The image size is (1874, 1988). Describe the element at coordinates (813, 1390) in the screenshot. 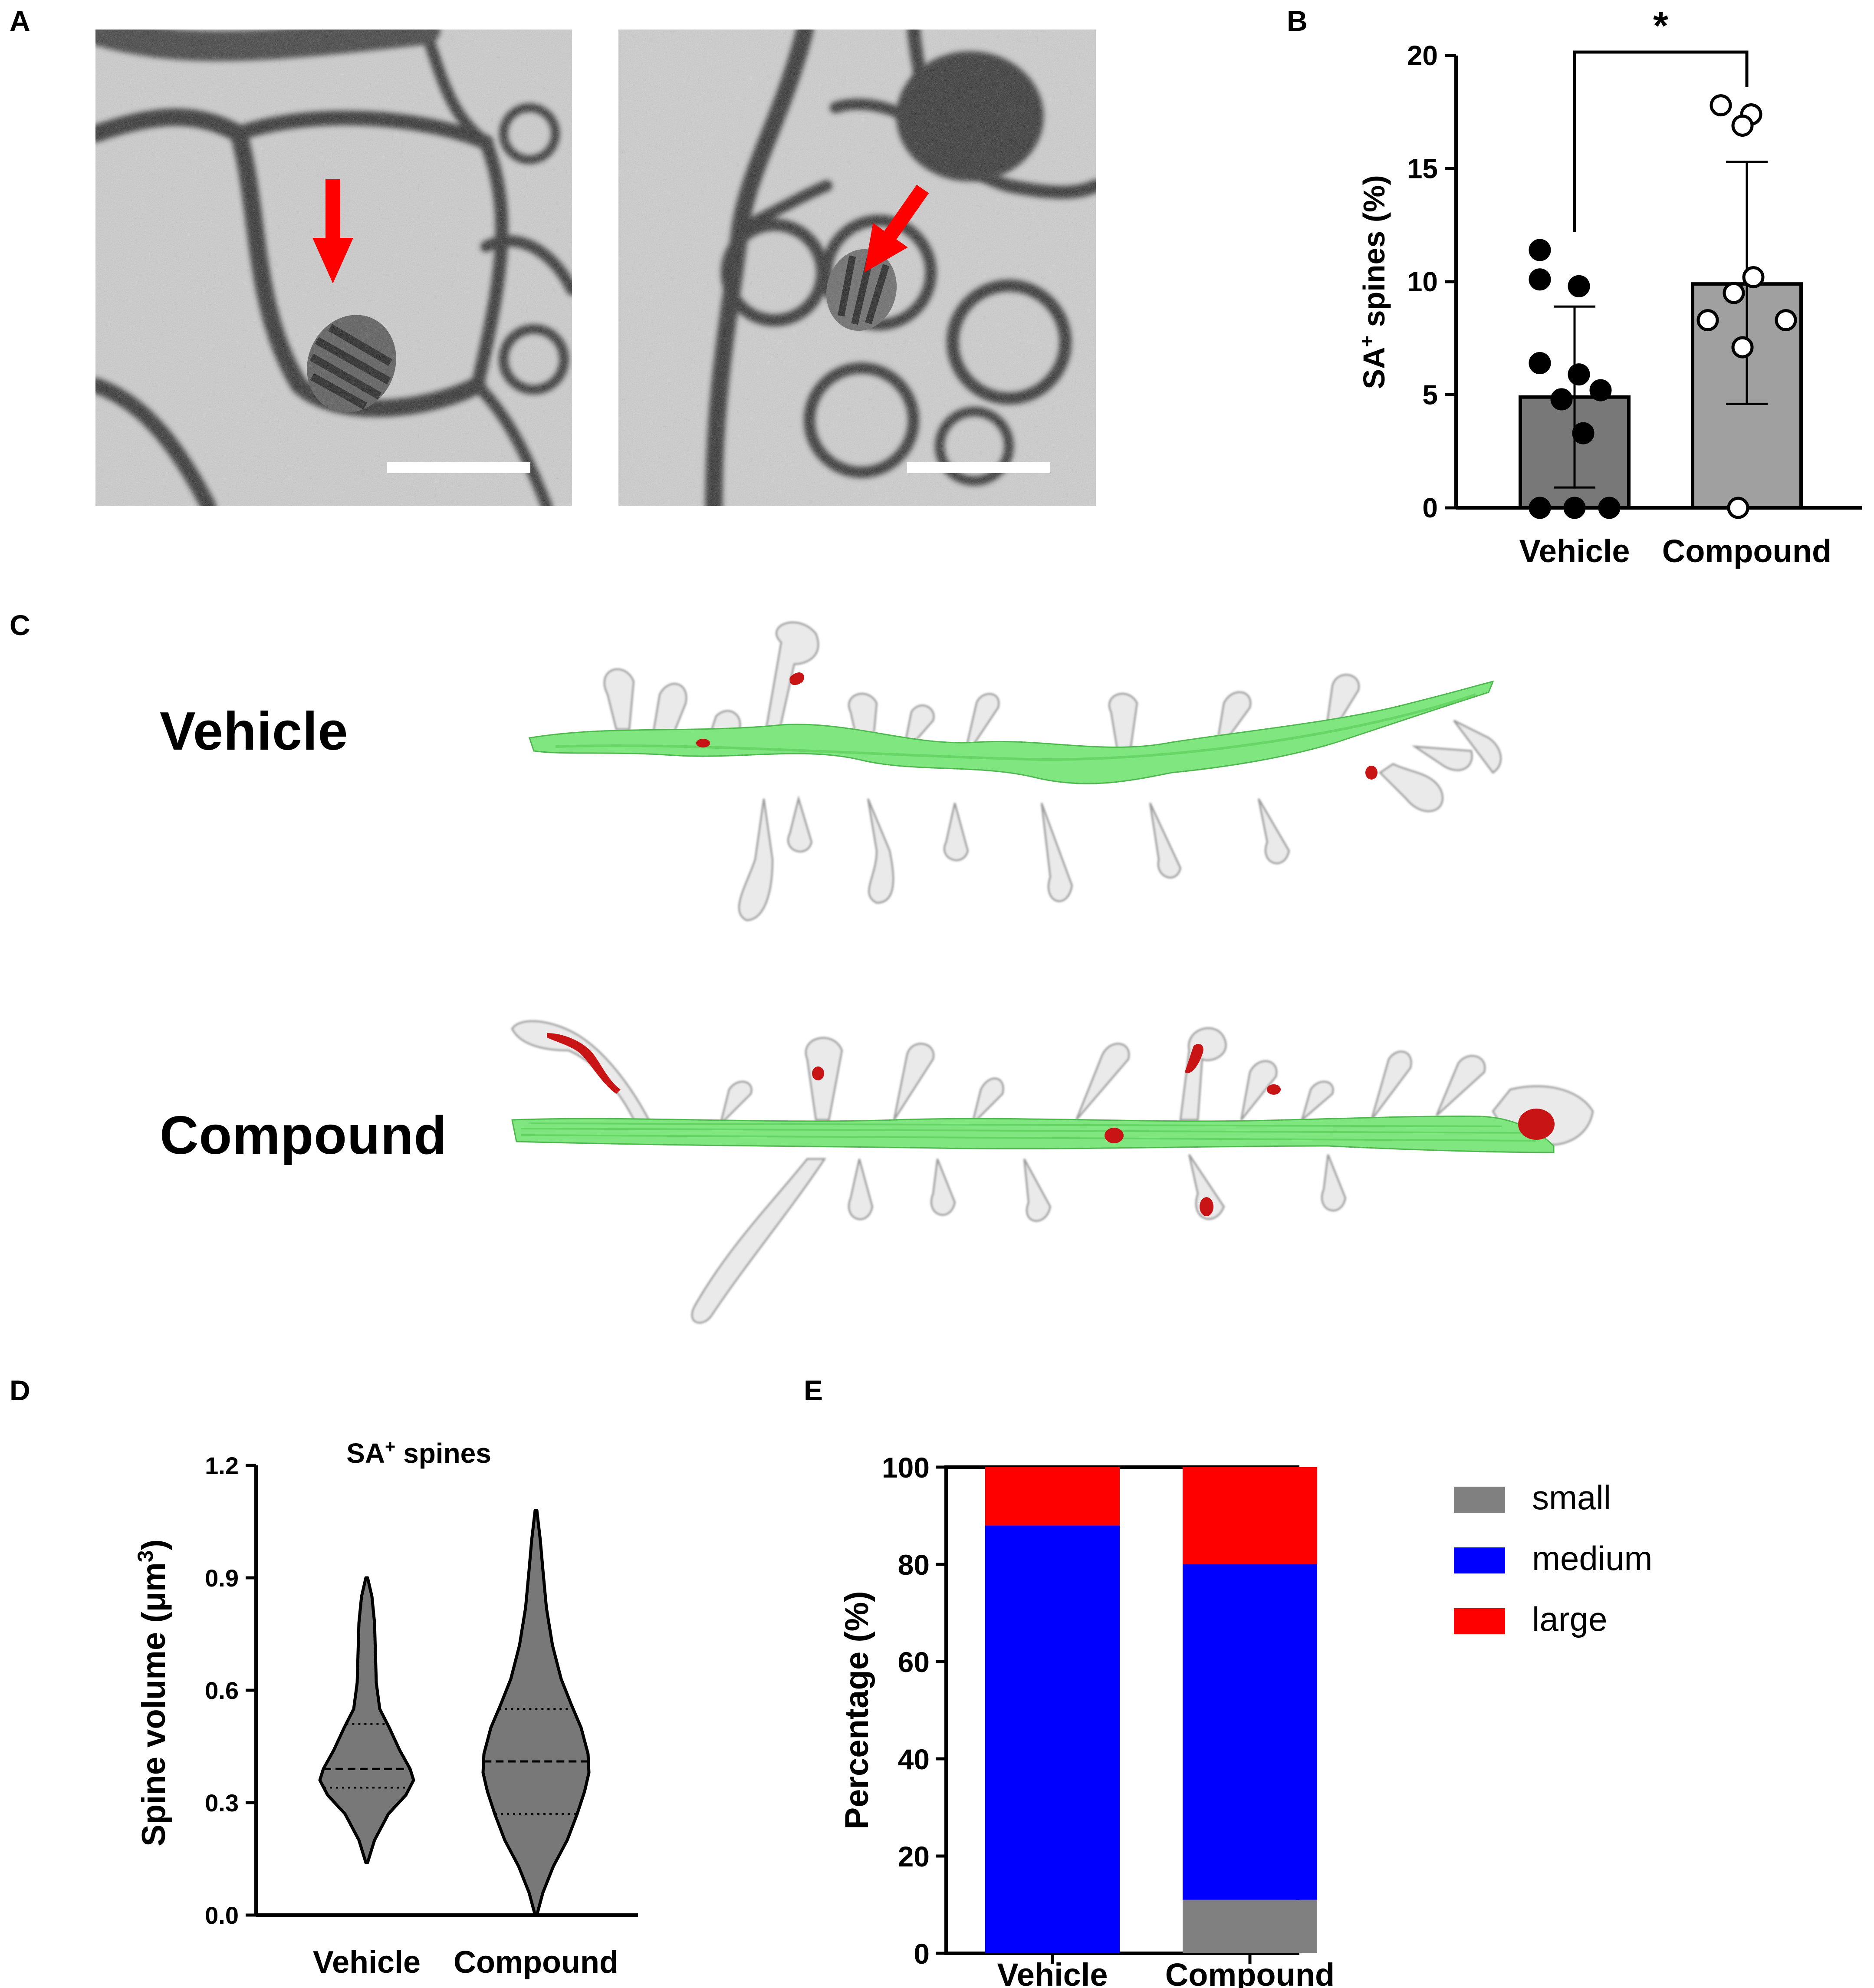

I see `panel-letter-e: E` at that location.